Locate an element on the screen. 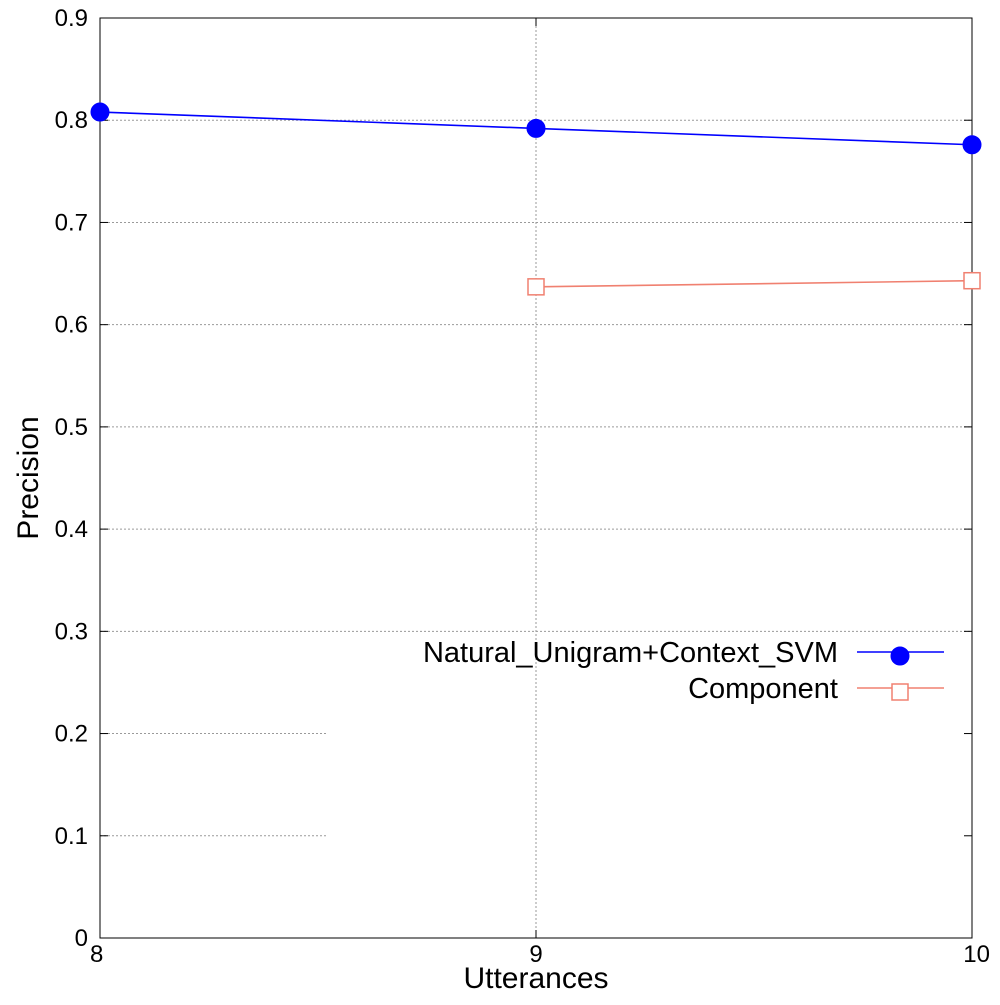  y-axis-title: Precision is located at coordinates (28, 477).